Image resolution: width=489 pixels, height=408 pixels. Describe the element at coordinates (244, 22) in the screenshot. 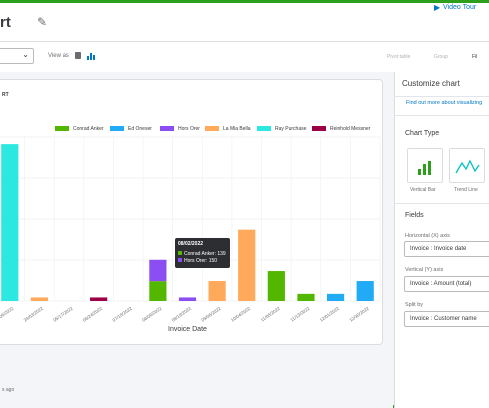

I see `report-header` at that location.